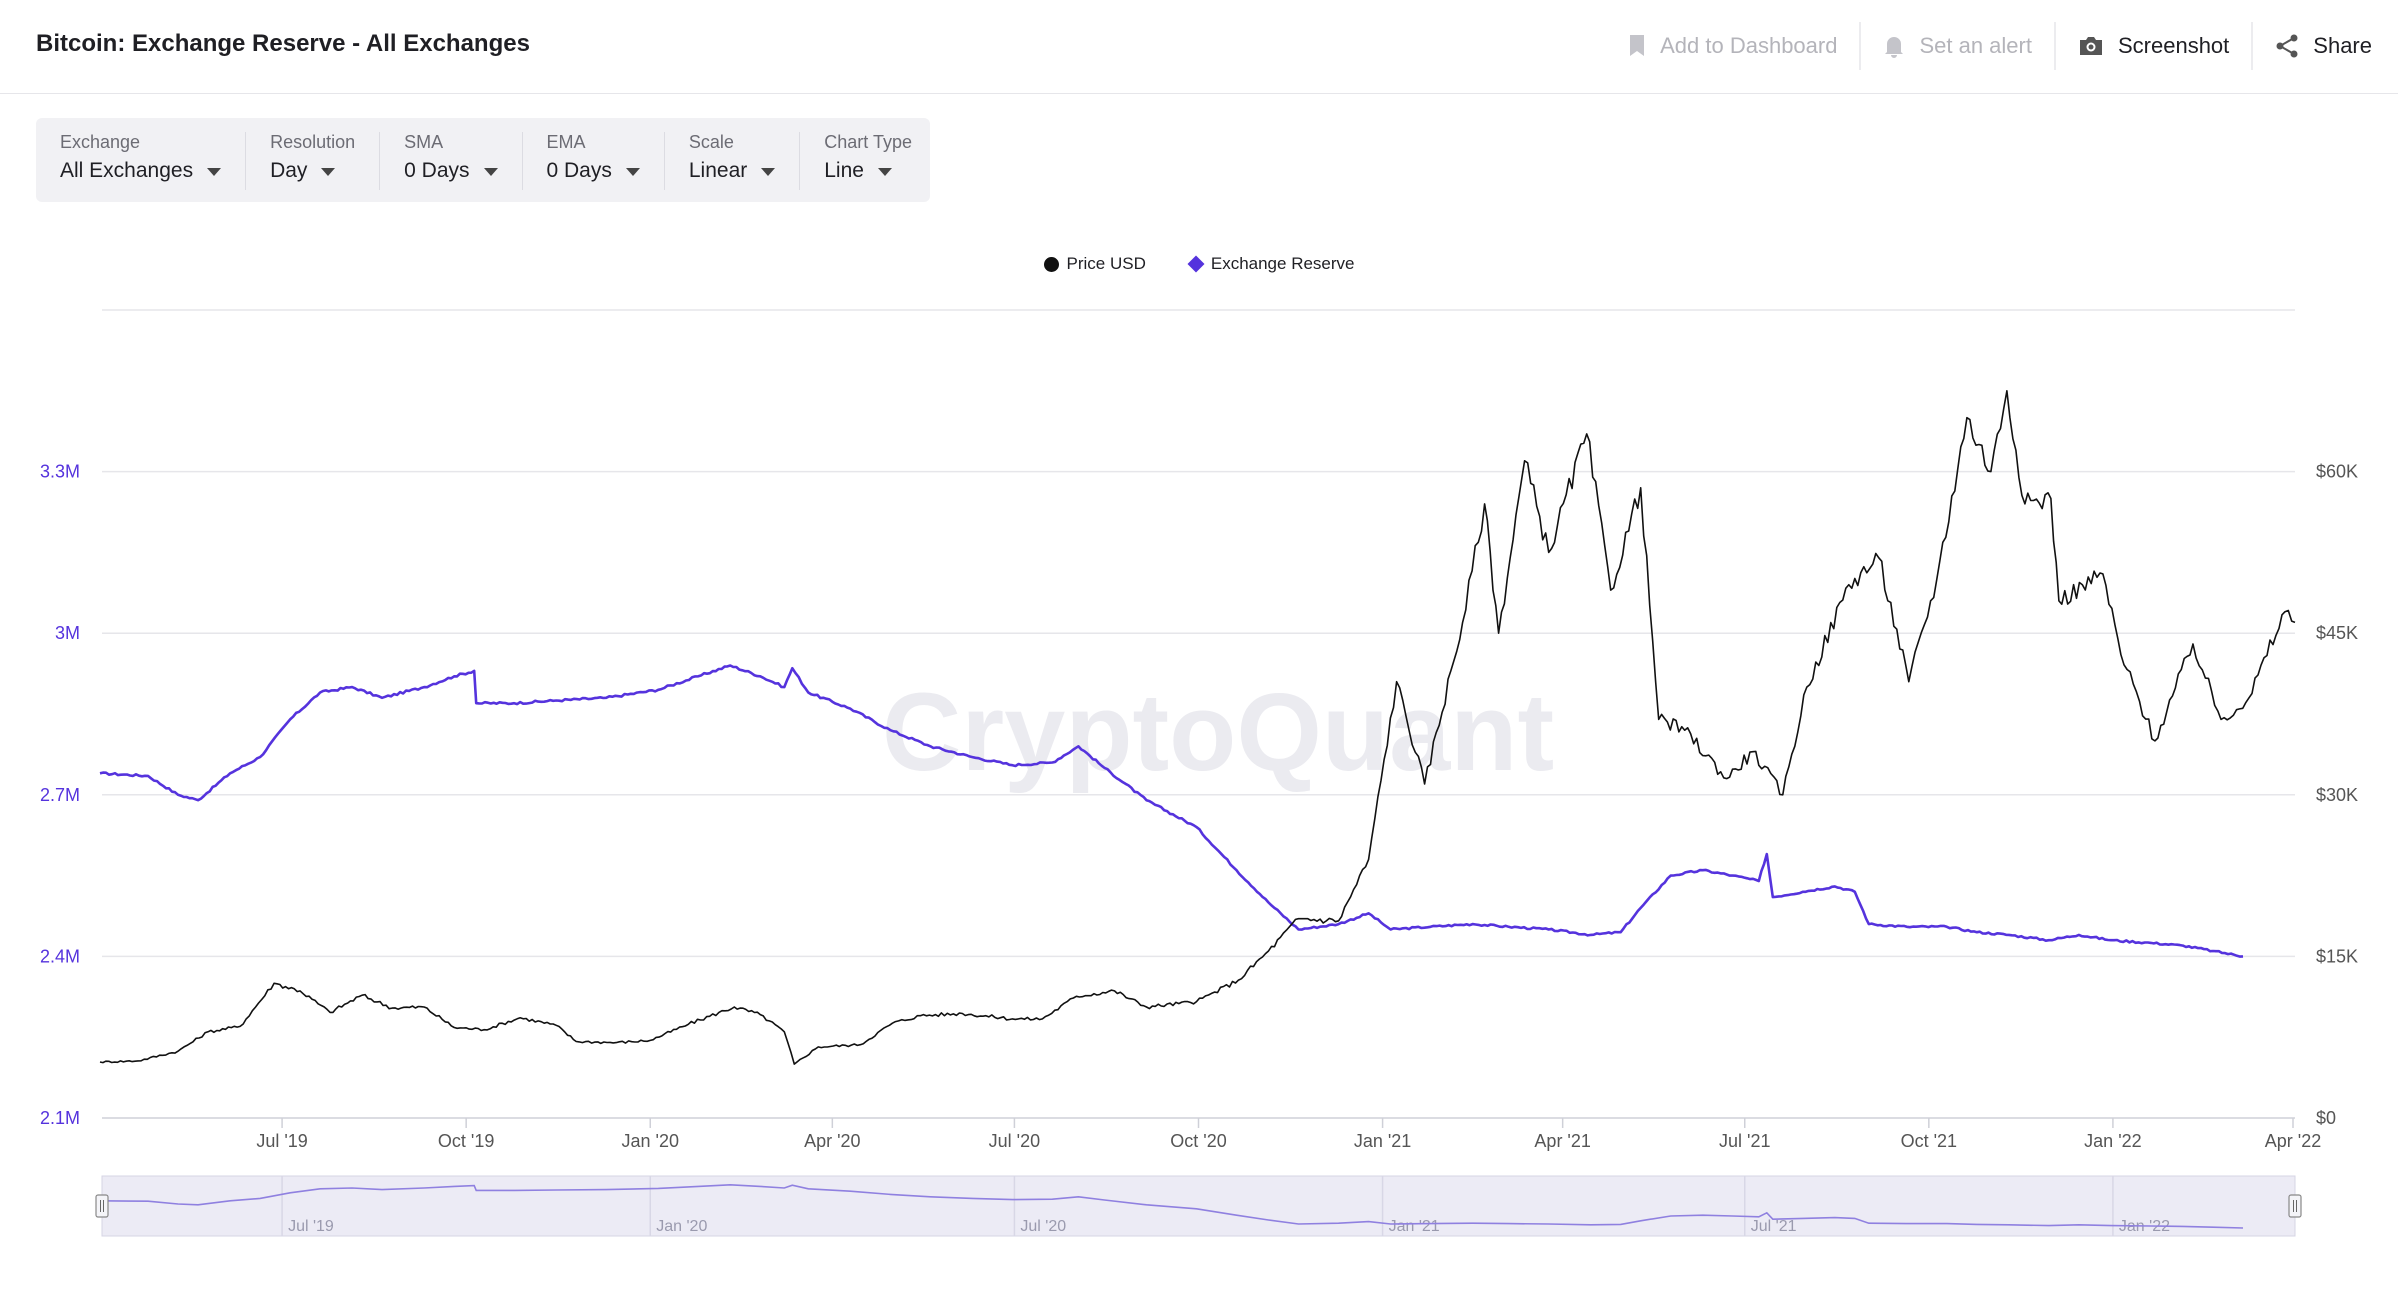  Describe the element at coordinates (832, 1141) in the screenshot. I see `x-tick-label: Apr '20` at that location.